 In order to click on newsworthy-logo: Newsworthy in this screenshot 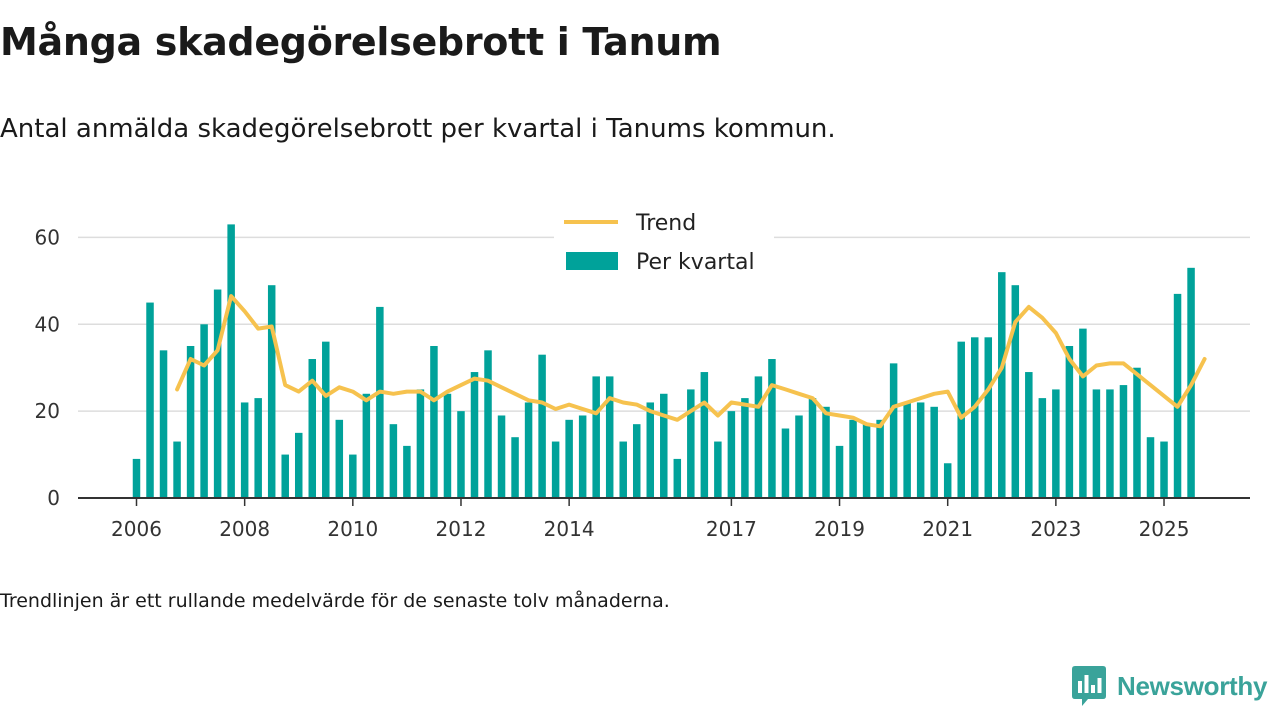, I will do `click(1169, 686)`.